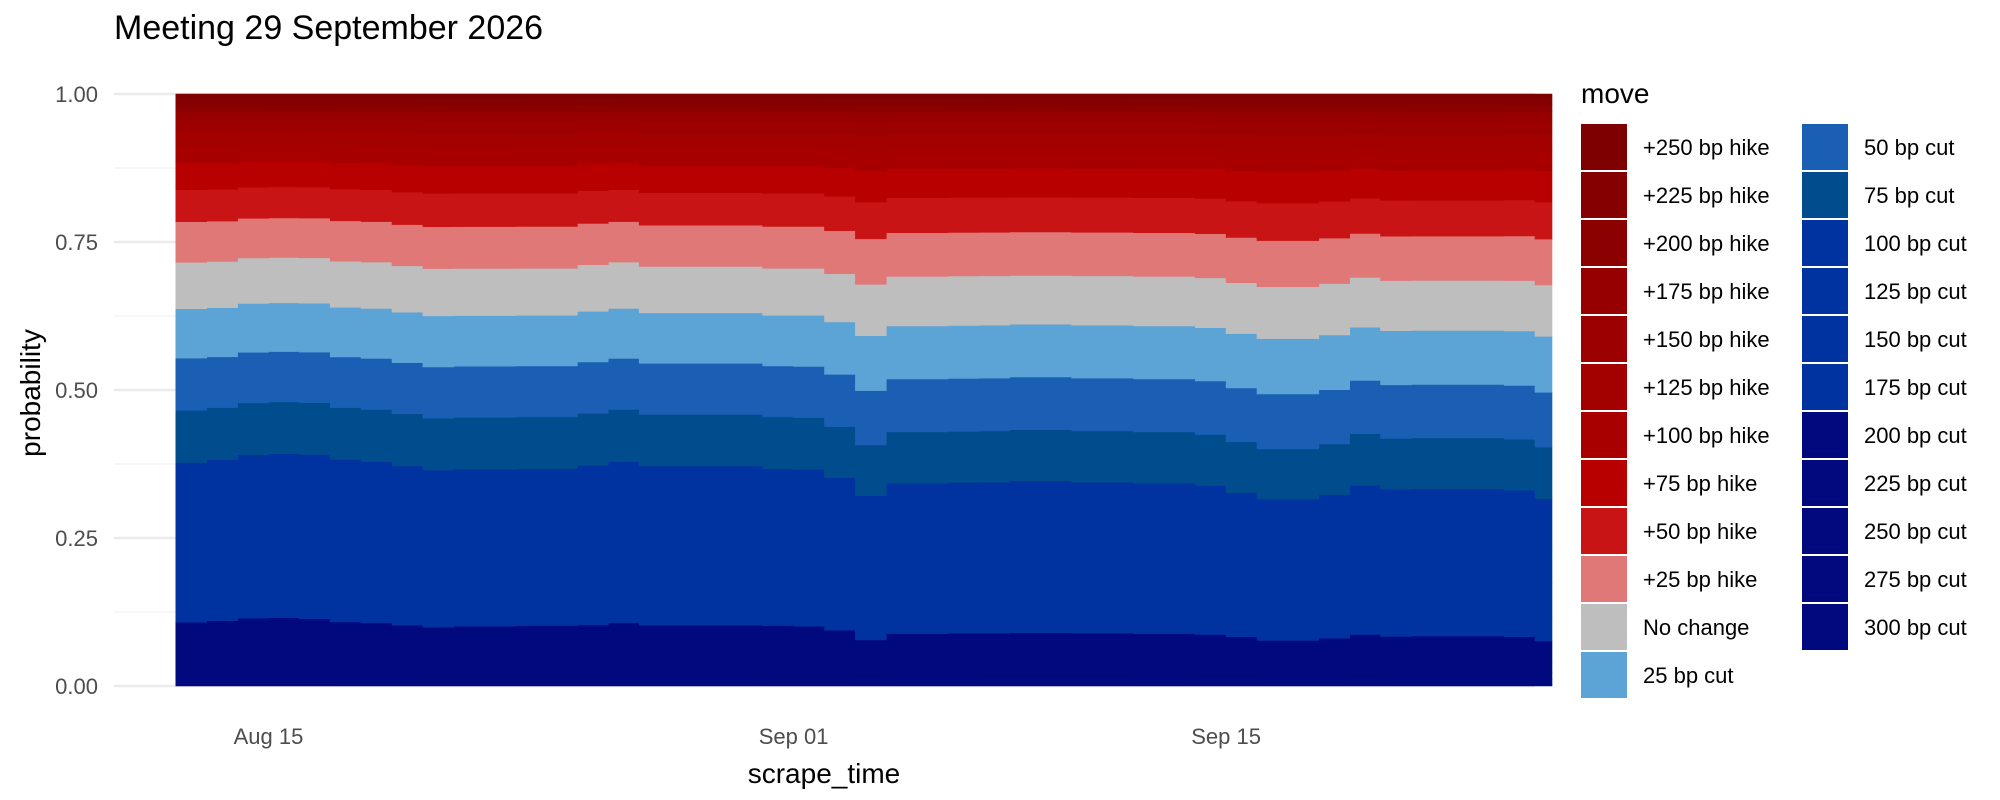 The image size is (2000, 800). Describe the element at coordinates (76, 686) in the screenshot. I see `y-tick-label: 0.00` at that location.